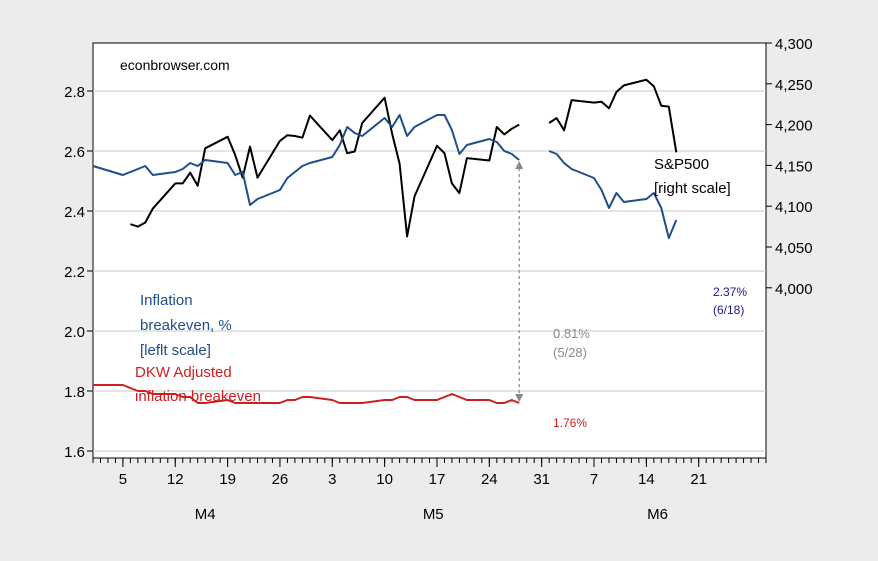 The height and width of the screenshot is (561, 878). What do you see at coordinates (384, 479) in the screenshot?
I see `x-tick-label: 10` at bounding box center [384, 479].